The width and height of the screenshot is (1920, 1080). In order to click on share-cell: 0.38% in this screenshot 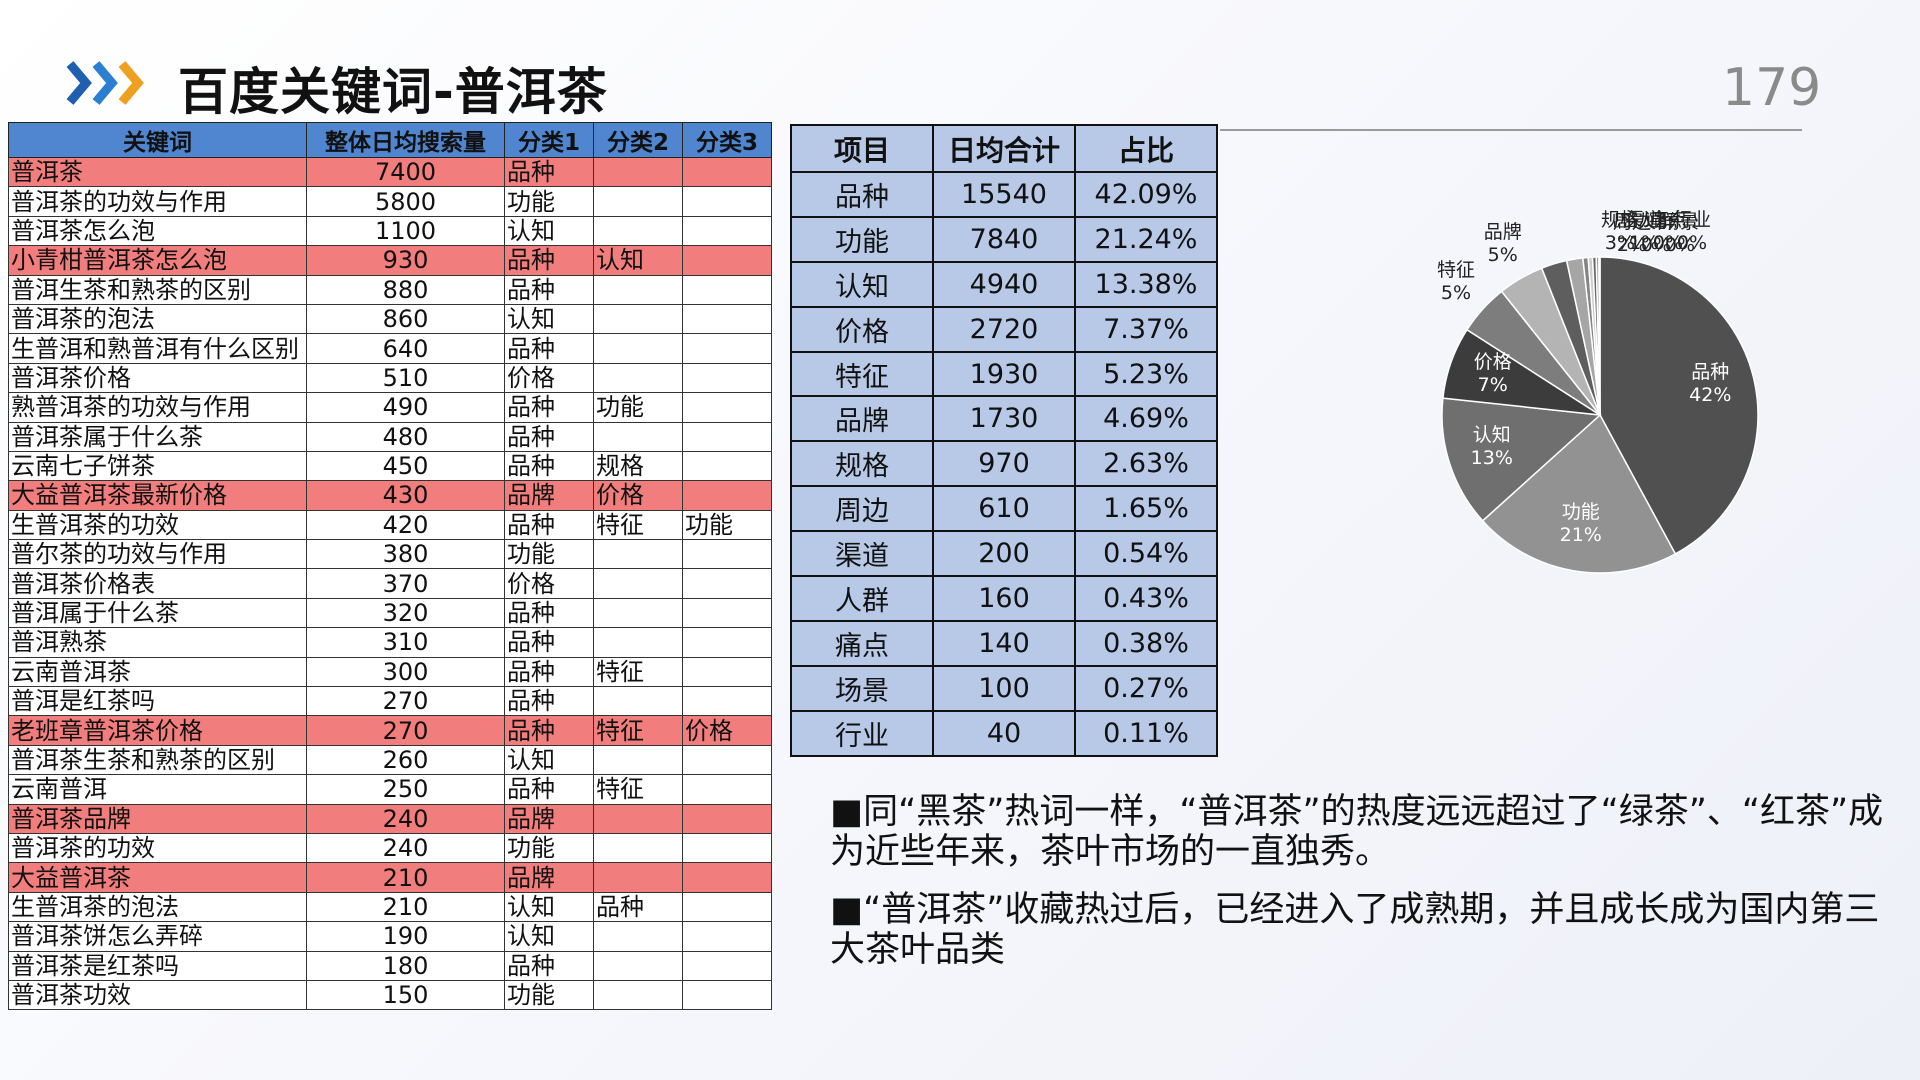, I will do `click(1146, 643)`.